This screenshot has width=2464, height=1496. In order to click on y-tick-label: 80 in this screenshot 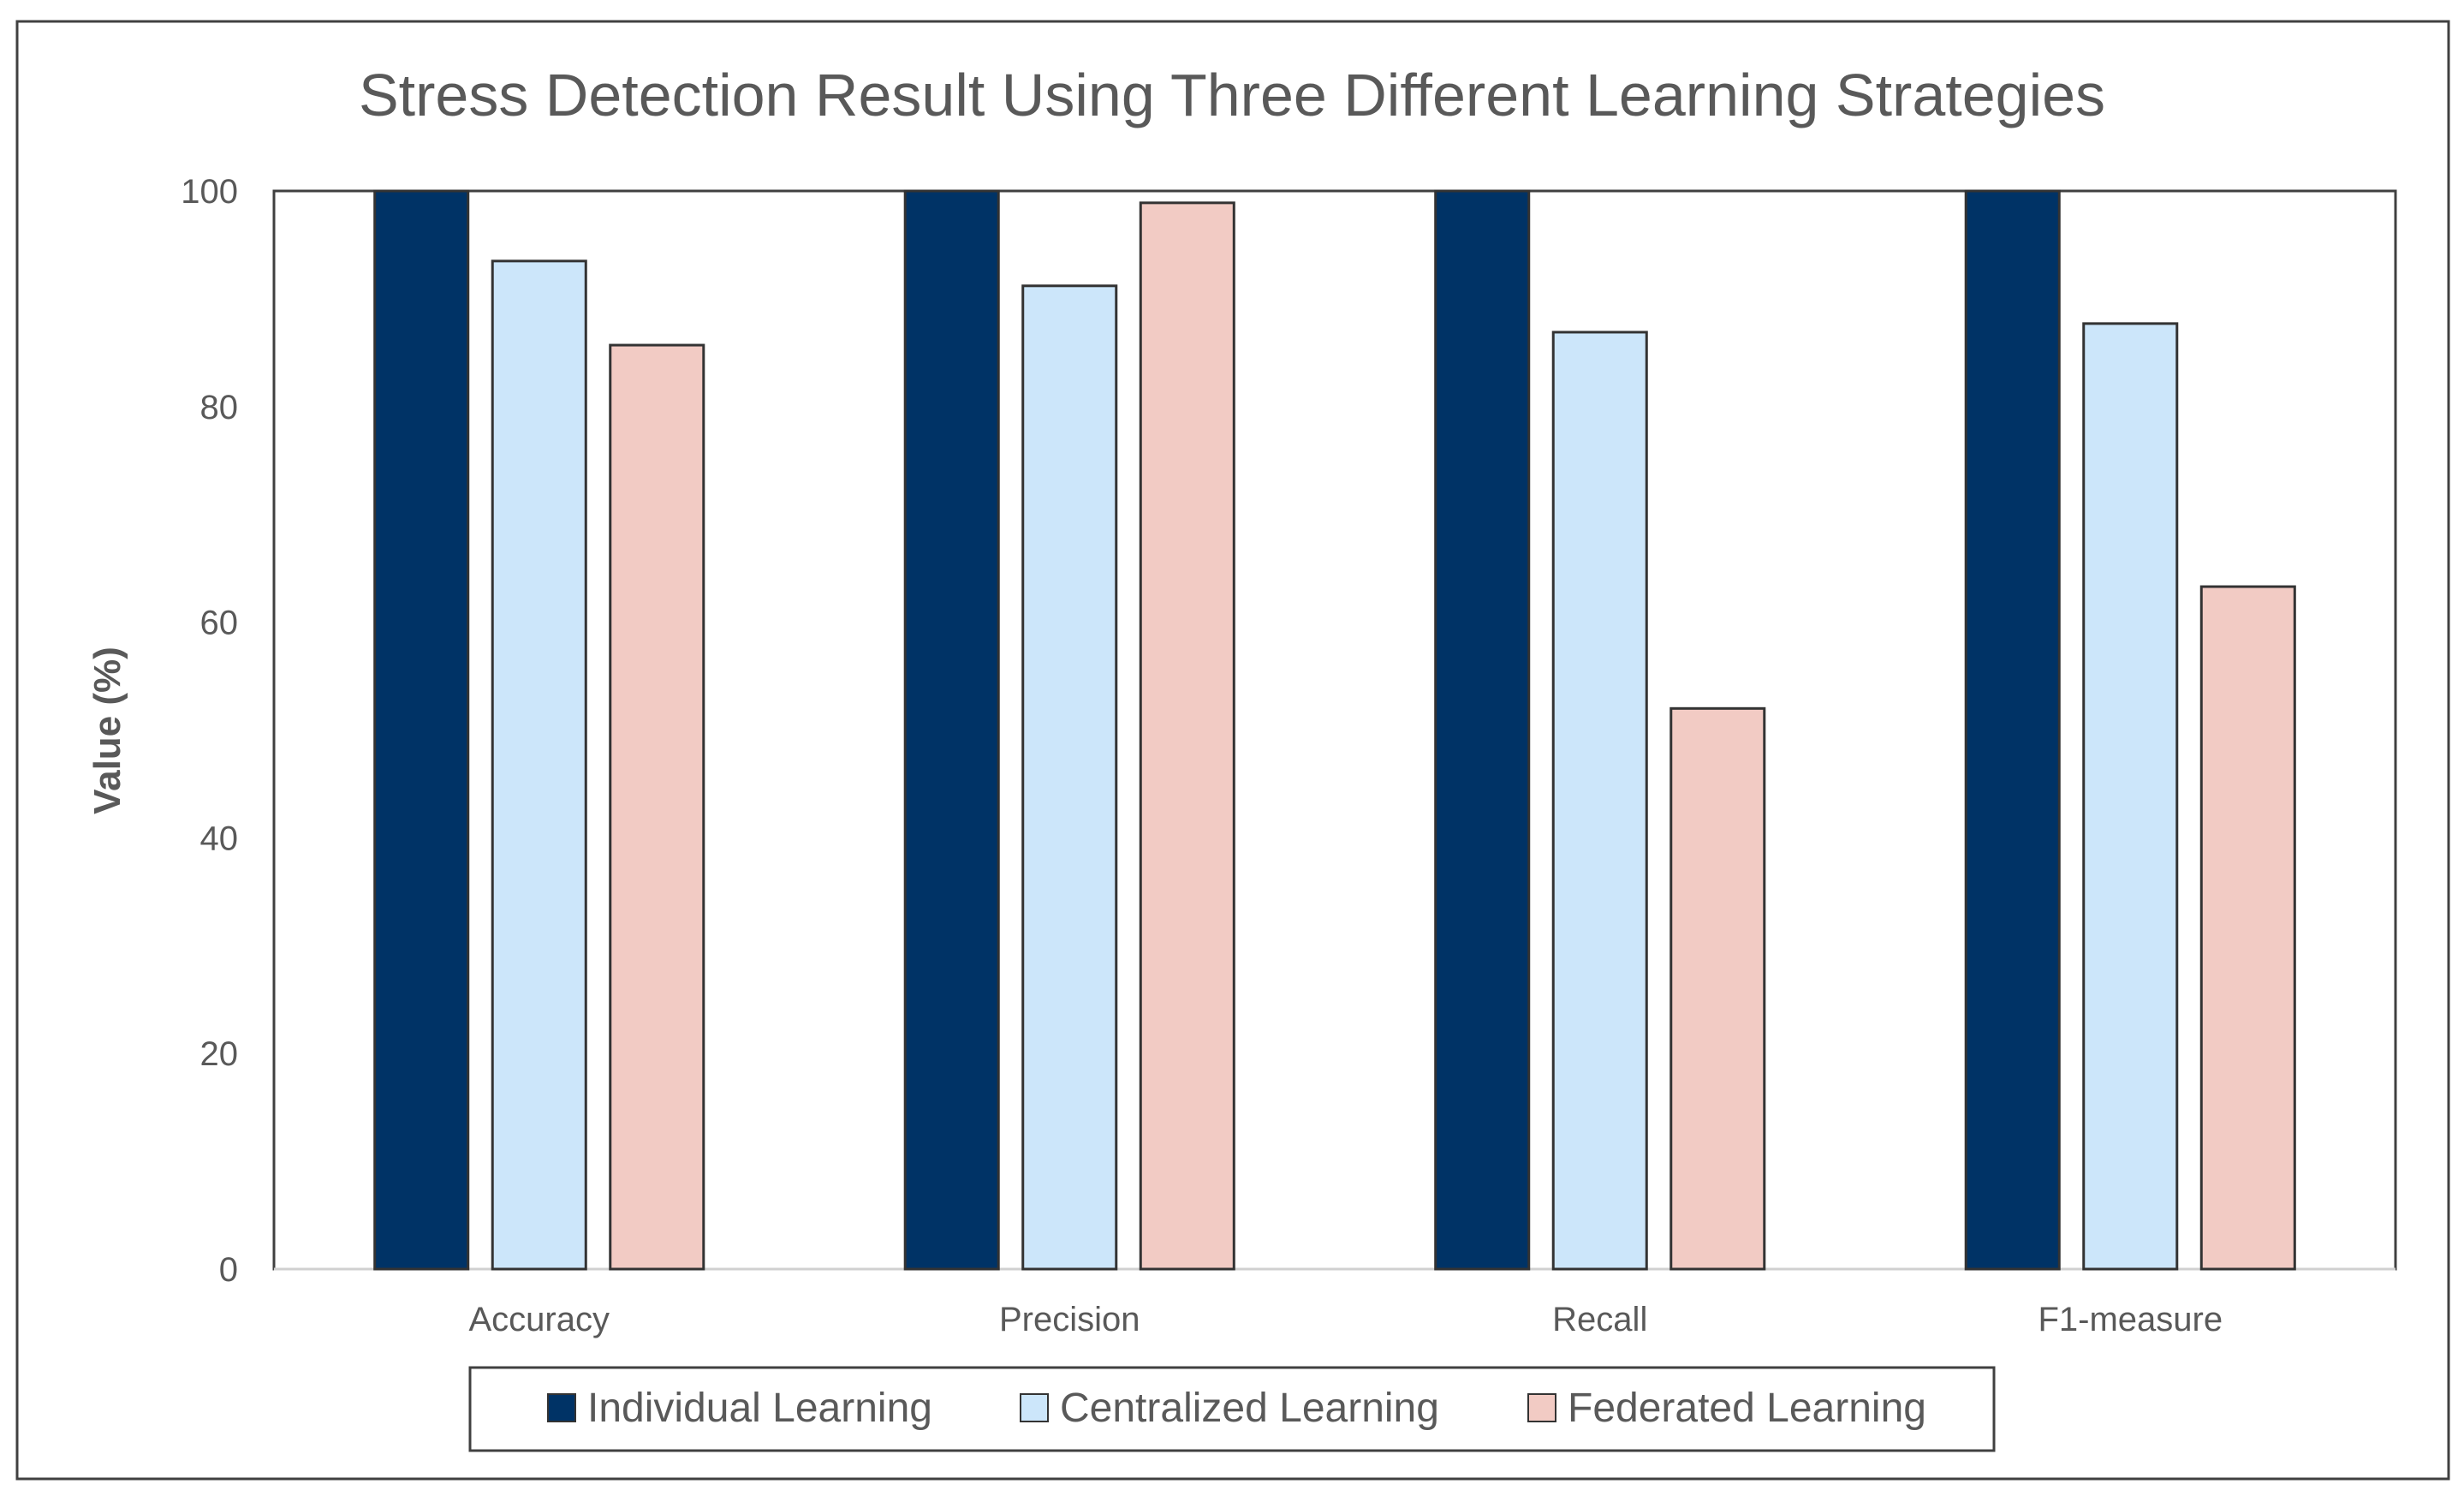, I will do `click(220, 407)`.